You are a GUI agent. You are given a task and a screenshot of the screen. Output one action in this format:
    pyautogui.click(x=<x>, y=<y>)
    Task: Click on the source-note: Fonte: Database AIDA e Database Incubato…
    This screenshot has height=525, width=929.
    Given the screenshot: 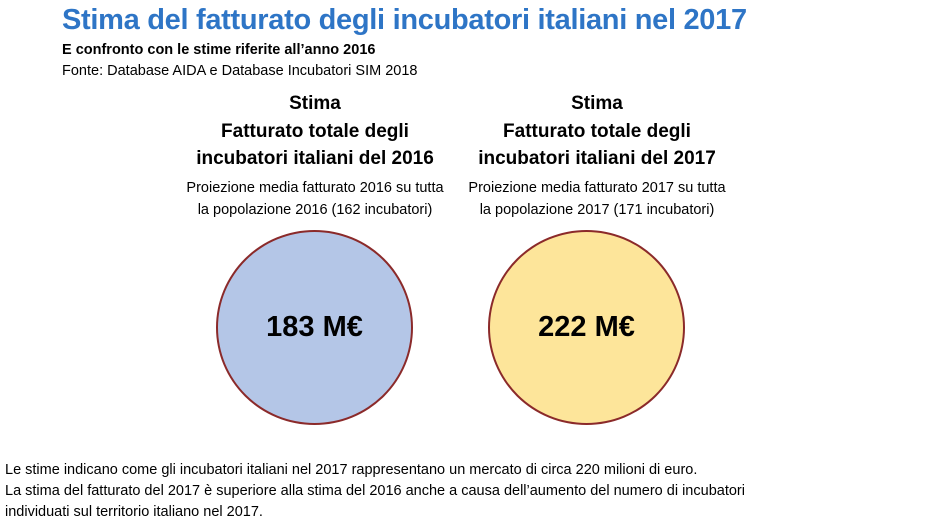 What is the action you would take?
    pyautogui.click(x=240, y=71)
    